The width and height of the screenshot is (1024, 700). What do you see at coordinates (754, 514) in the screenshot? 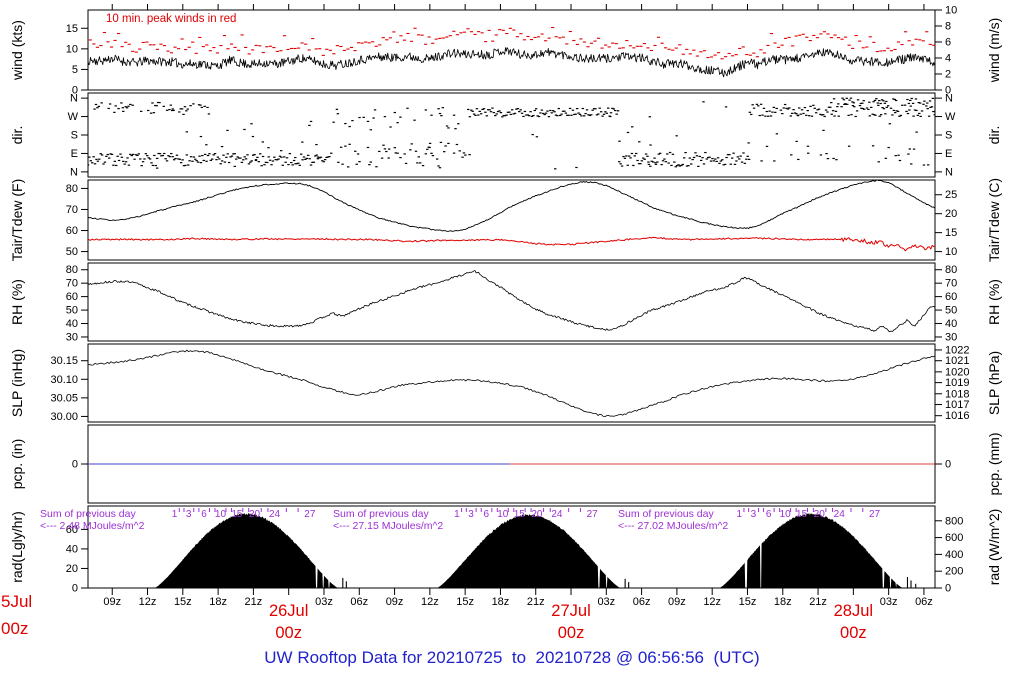
I see `svg-text: 3` at bounding box center [754, 514].